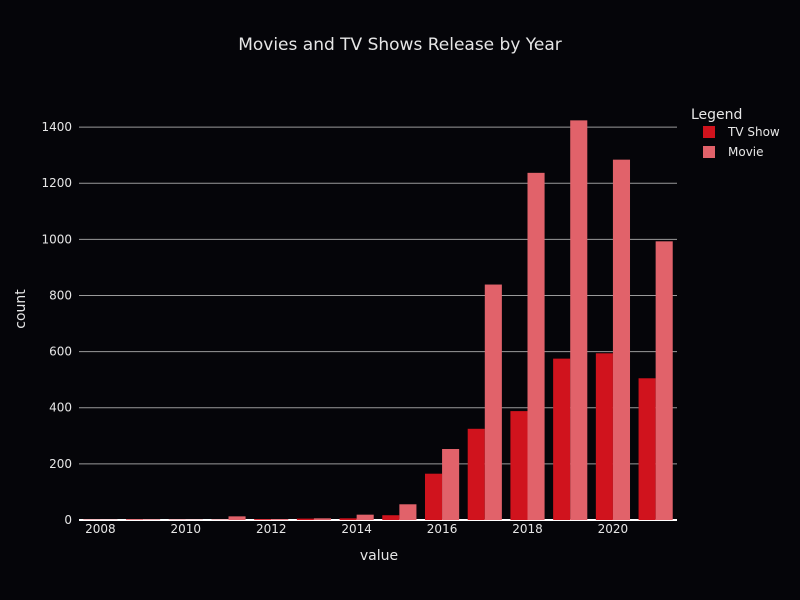  I want to click on y-tick-labels: 0 200 400 600 800 1000 1200 1400, so click(56, 323).